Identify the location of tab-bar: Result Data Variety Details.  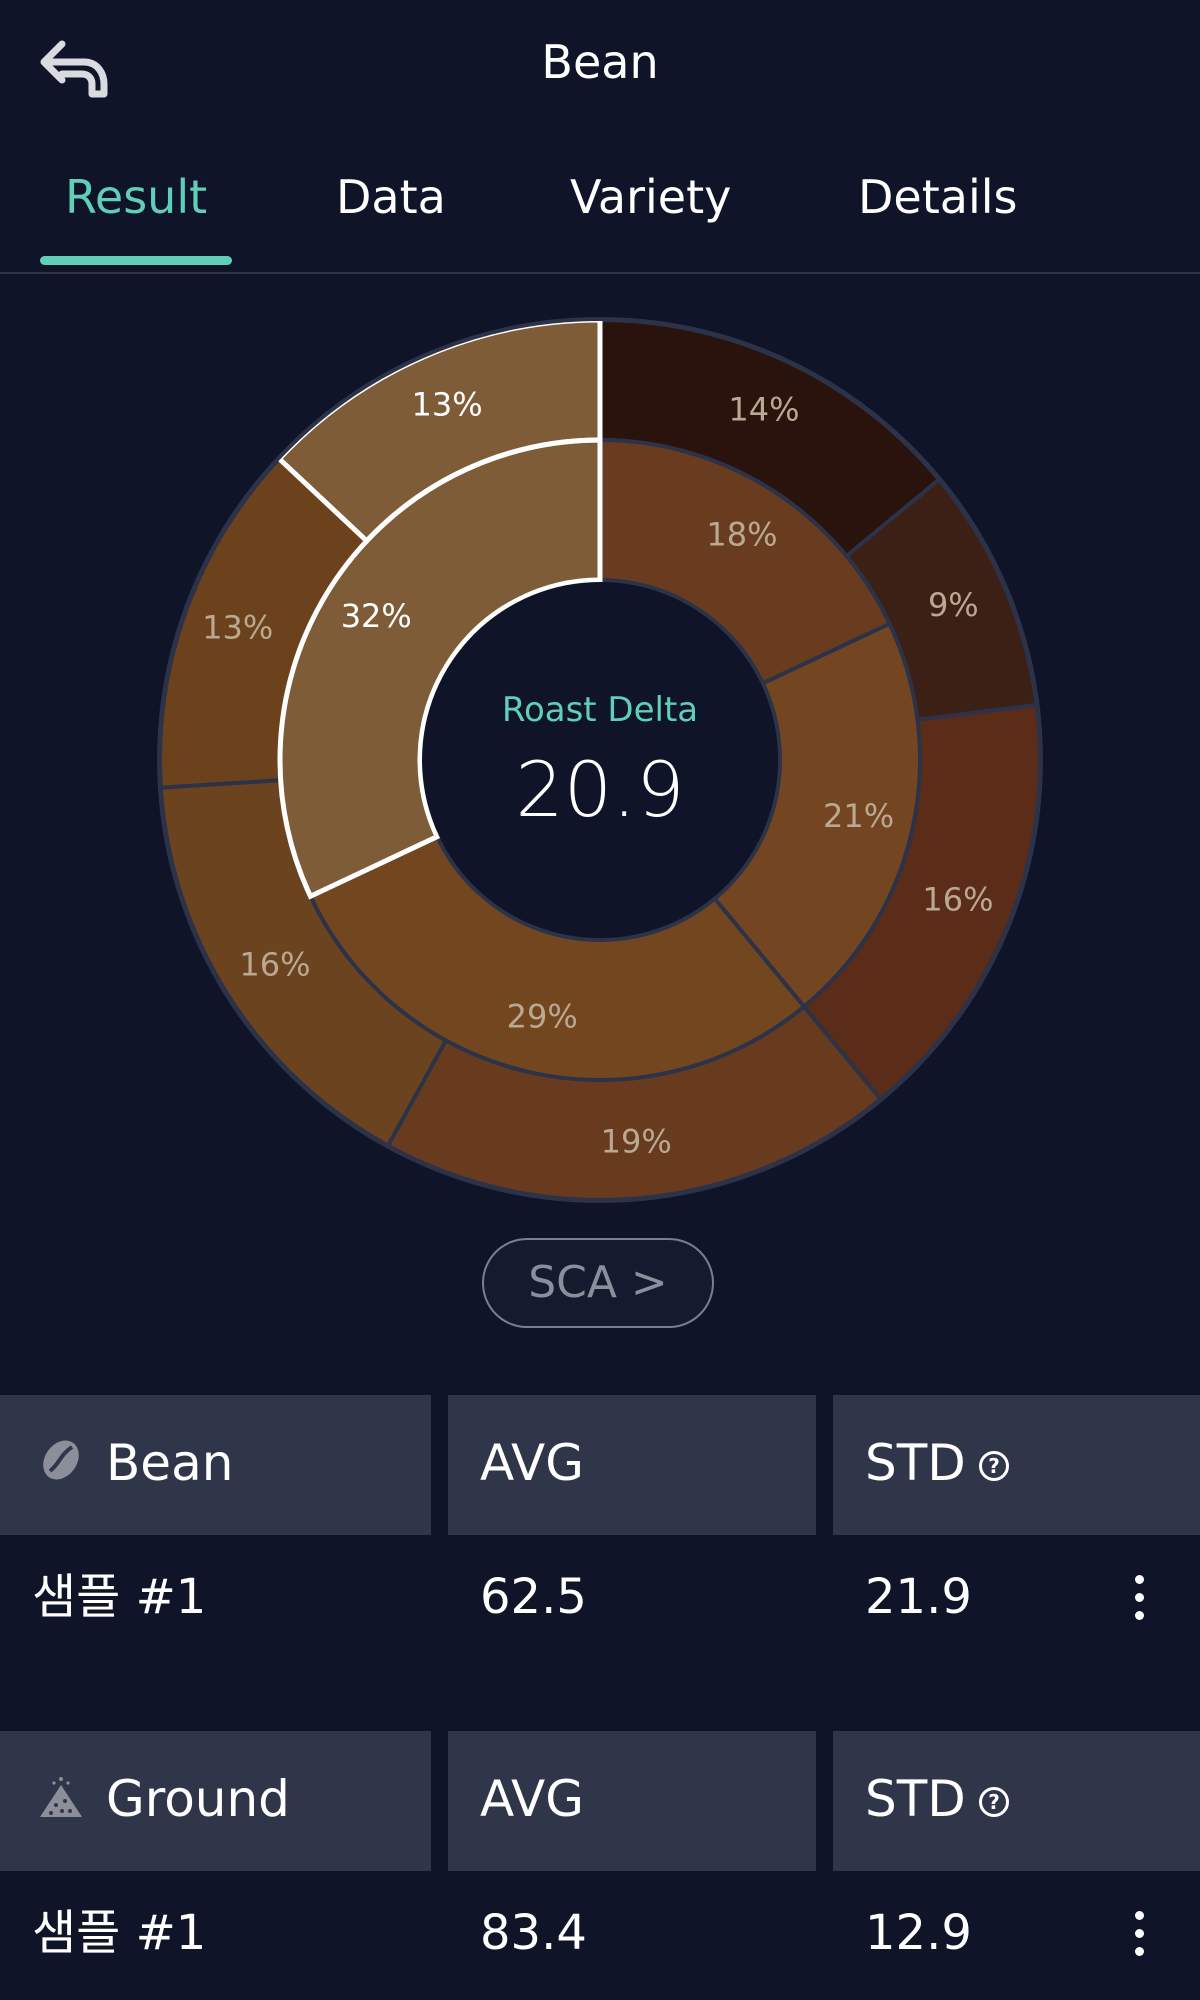
(600, 212).